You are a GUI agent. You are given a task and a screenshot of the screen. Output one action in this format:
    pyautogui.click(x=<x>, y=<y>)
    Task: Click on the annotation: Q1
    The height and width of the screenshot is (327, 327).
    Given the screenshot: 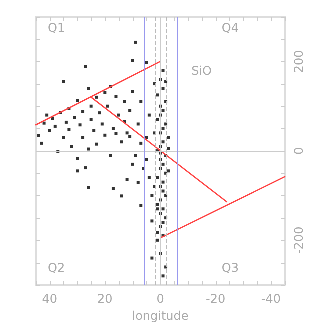 What is the action you would take?
    pyautogui.click(x=57, y=28)
    